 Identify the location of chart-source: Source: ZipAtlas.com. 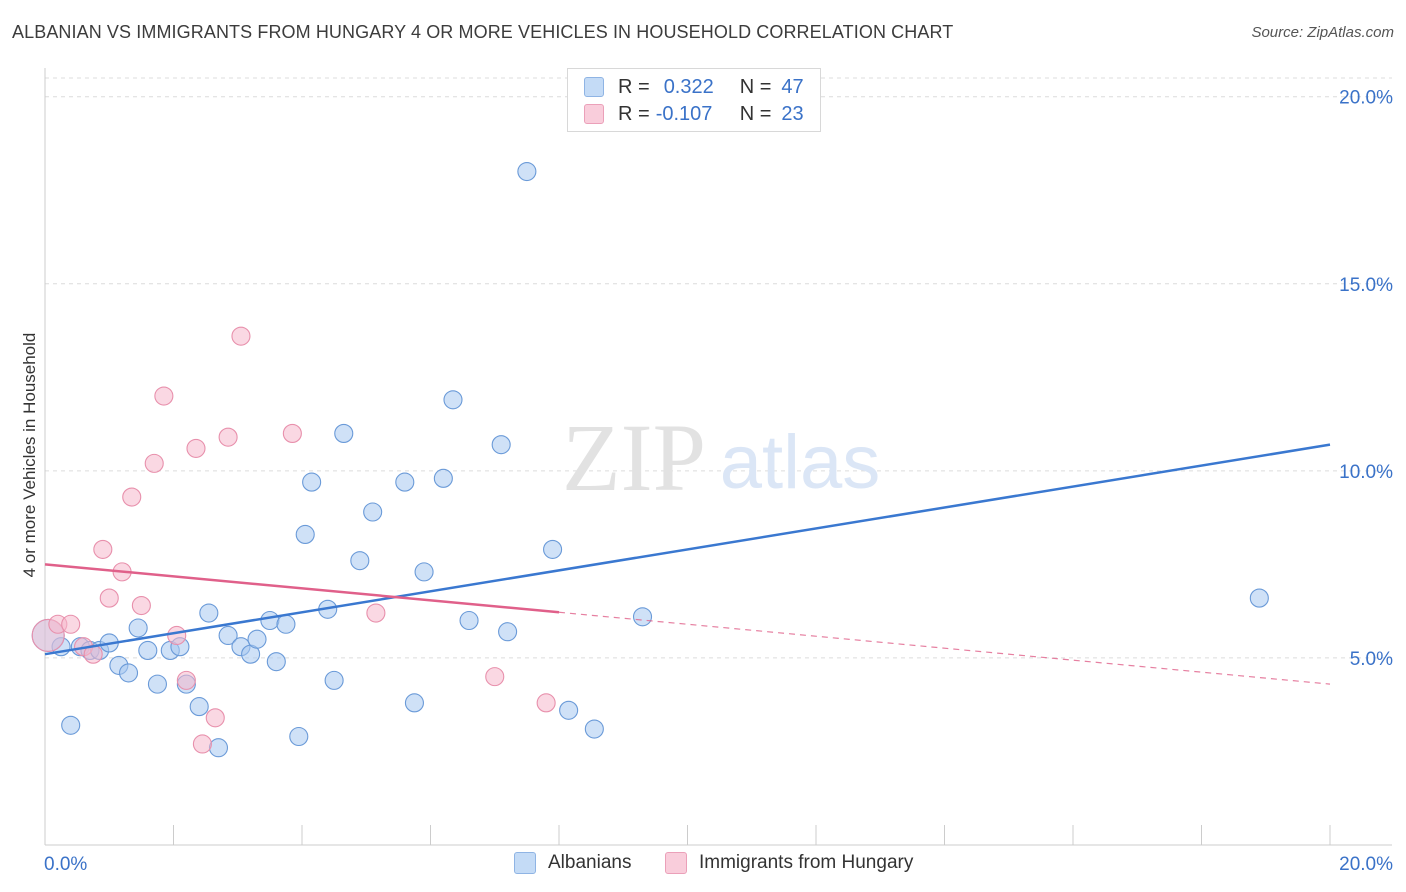
(1322, 32).